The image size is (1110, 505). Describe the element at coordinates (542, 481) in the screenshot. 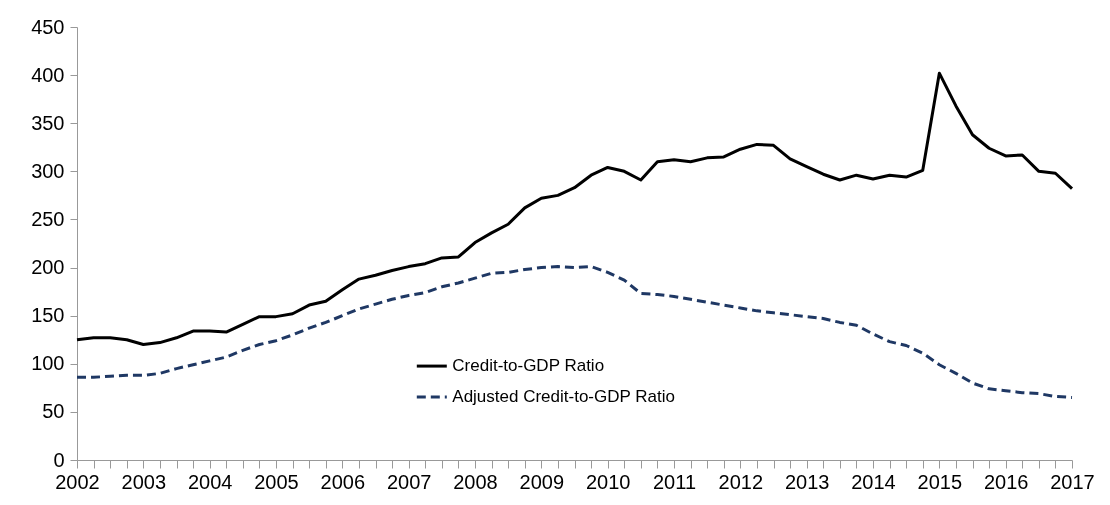

I see `x-tick-label: 2009` at that location.